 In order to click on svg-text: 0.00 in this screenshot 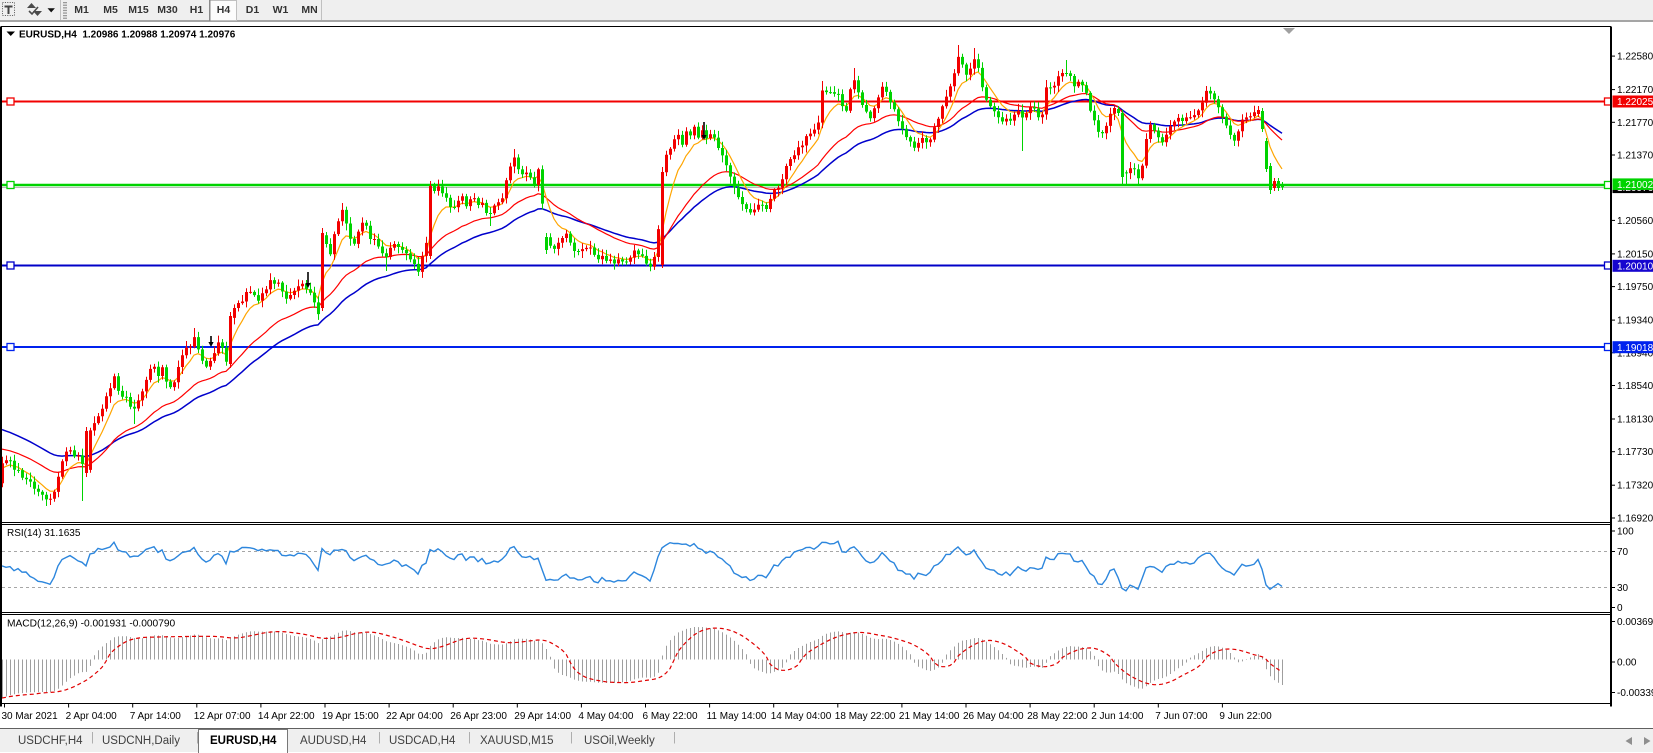, I will do `click(1627, 663)`.